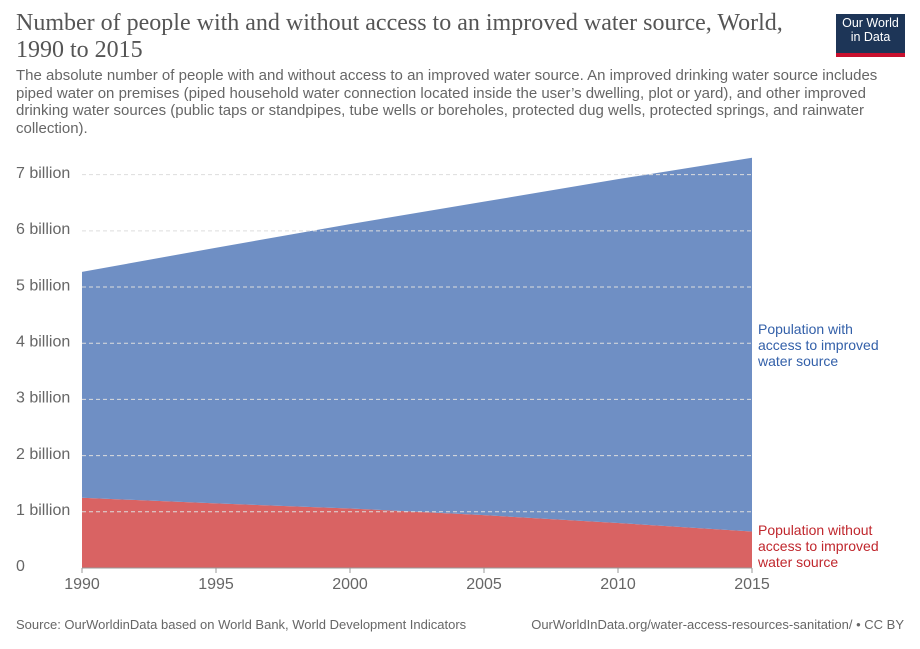  I want to click on x-tick-label: 2000, so click(350, 584).